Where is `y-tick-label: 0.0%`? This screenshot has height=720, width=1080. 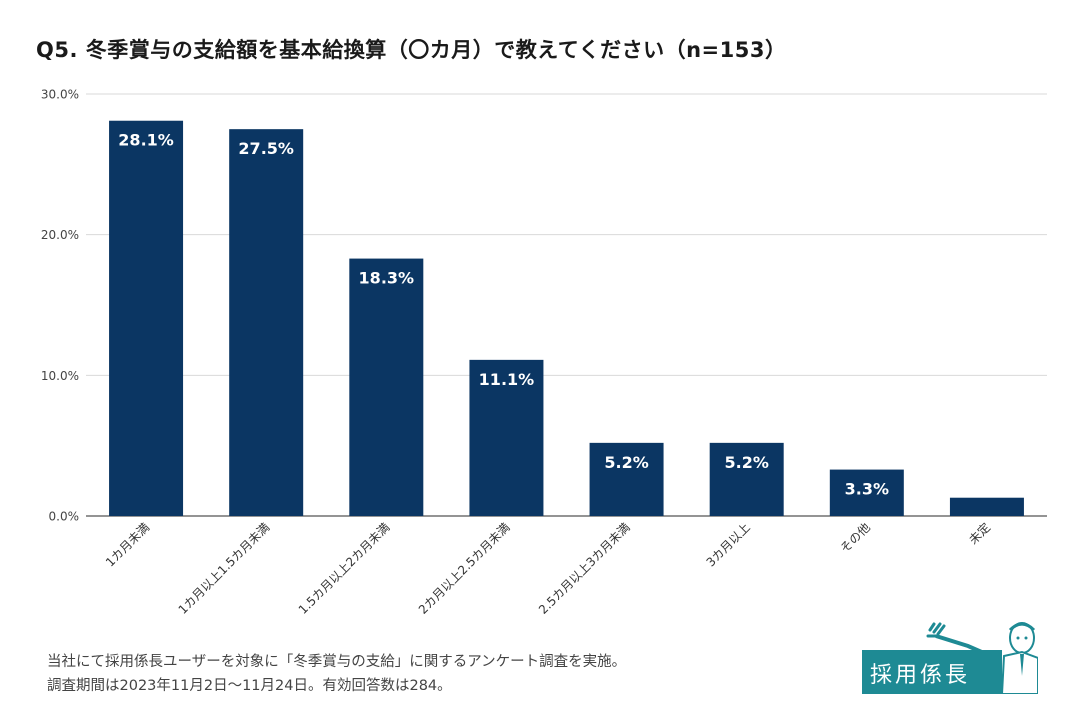 y-tick-label: 0.0% is located at coordinates (64, 517).